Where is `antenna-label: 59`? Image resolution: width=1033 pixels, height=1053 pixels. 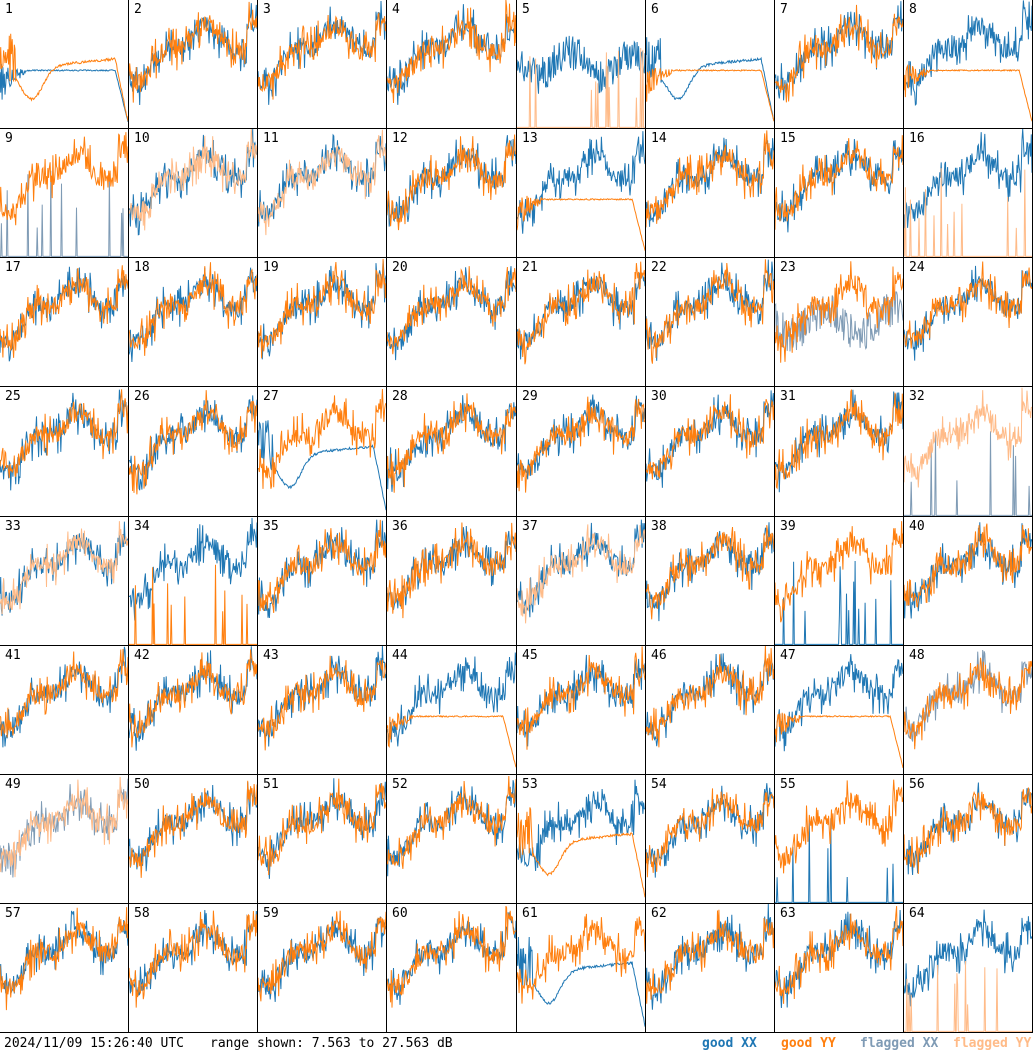
antenna-label: 59 is located at coordinates (271, 913).